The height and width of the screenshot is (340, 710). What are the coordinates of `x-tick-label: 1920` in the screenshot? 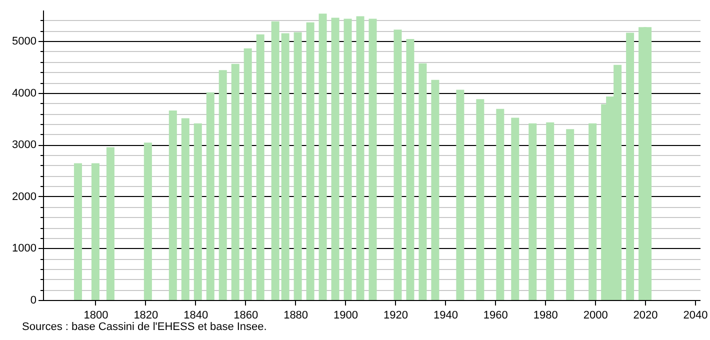 It's located at (395, 316).